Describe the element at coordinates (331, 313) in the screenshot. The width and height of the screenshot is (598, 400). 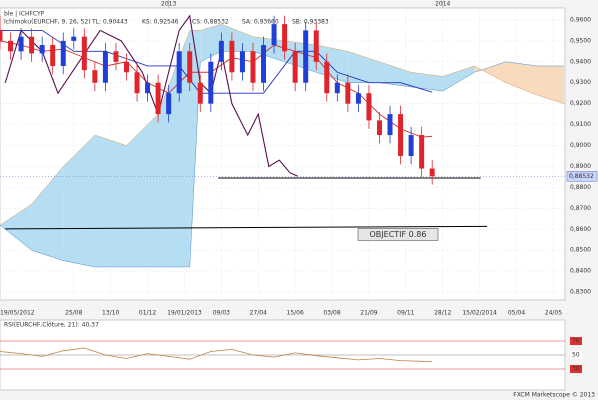
I see `x-tick-label: 03/08` at that location.